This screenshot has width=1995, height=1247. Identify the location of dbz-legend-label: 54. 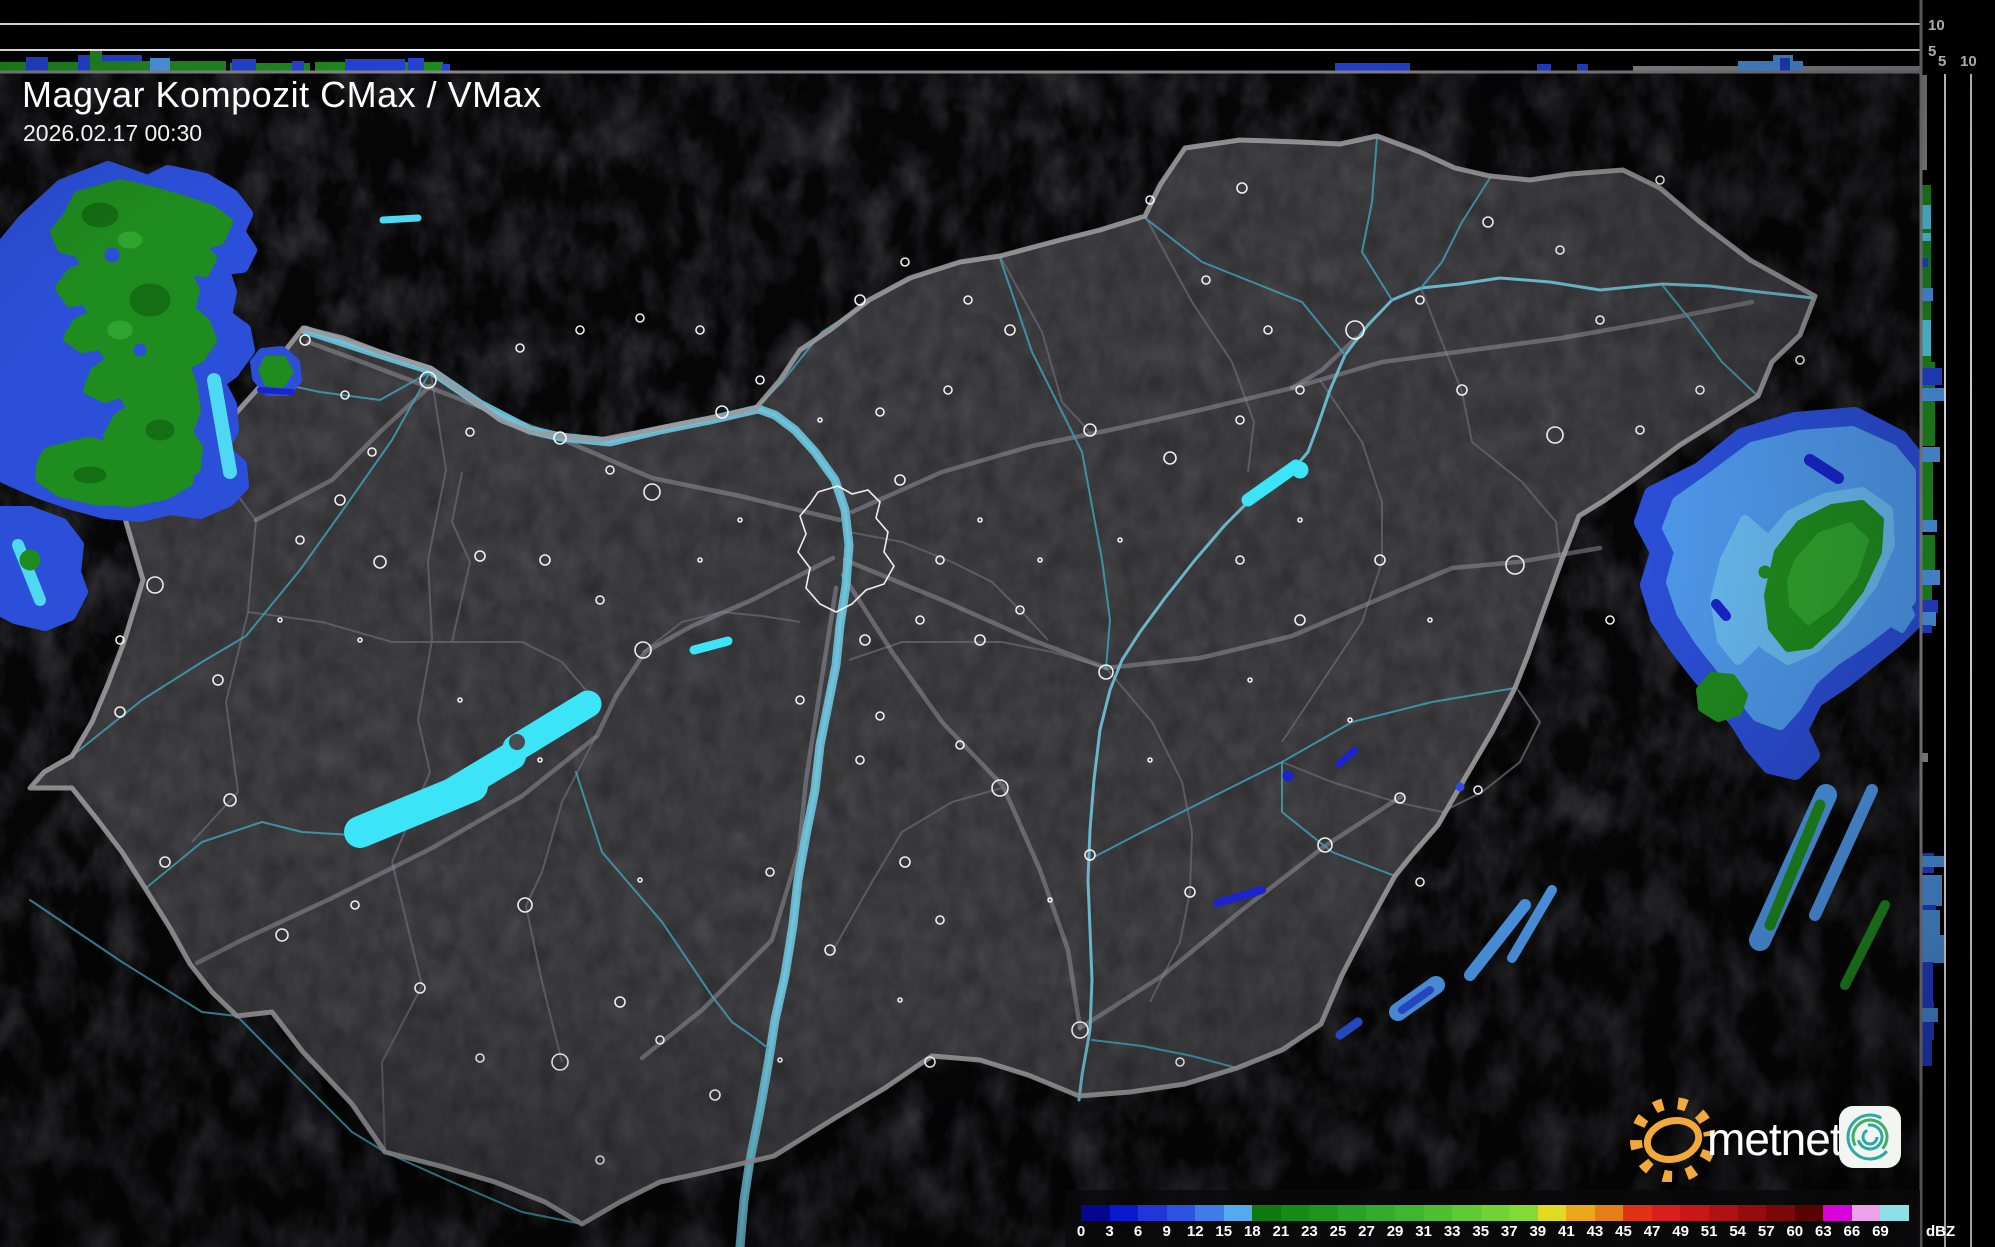
(1738, 1231).